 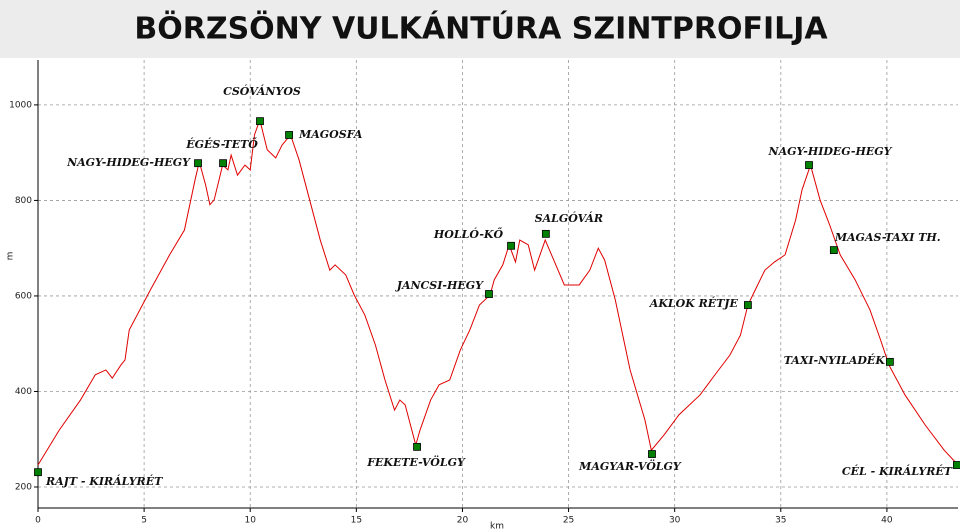 What do you see at coordinates (463, 521) in the screenshot?
I see `x-tick-label: 20` at bounding box center [463, 521].